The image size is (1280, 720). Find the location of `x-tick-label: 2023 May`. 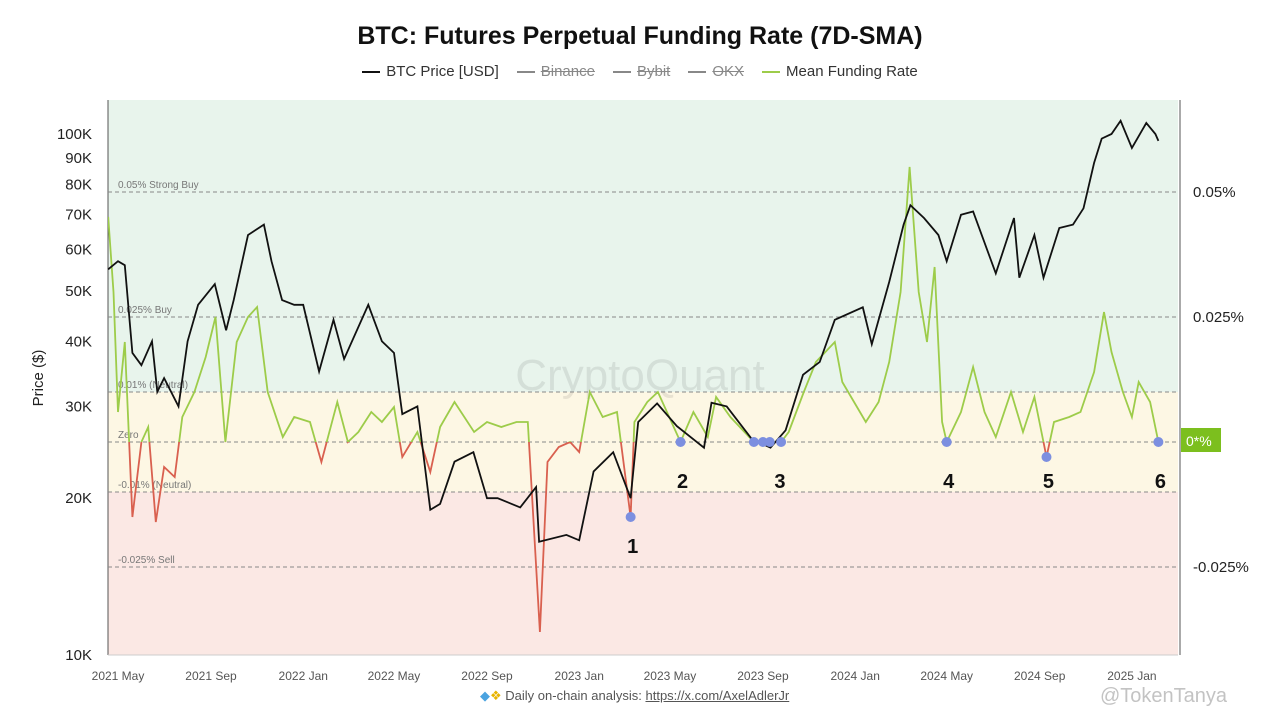

x-tick-label: 2023 May is located at coordinates (670, 676).